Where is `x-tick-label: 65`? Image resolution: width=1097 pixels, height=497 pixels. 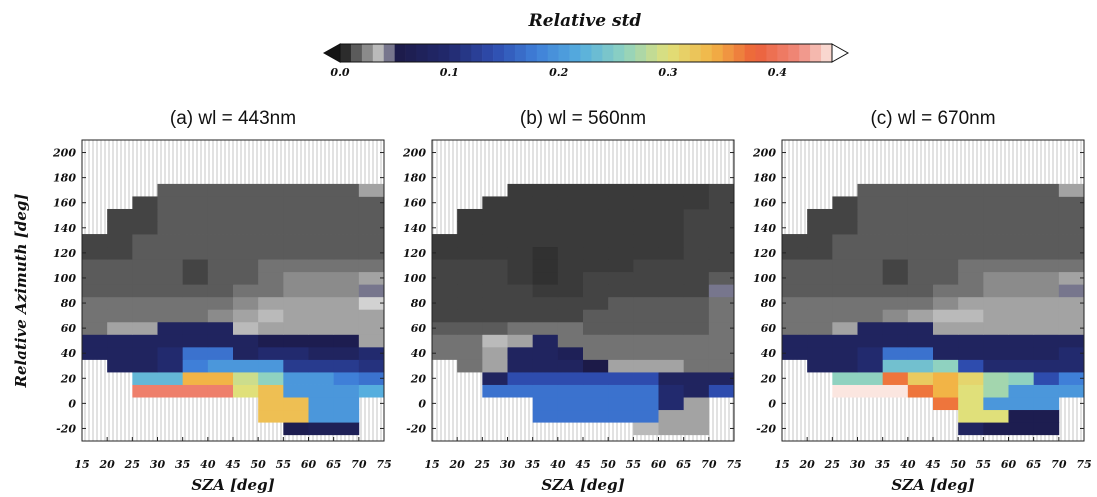 x-tick-label: 65 is located at coordinates (333, 464).